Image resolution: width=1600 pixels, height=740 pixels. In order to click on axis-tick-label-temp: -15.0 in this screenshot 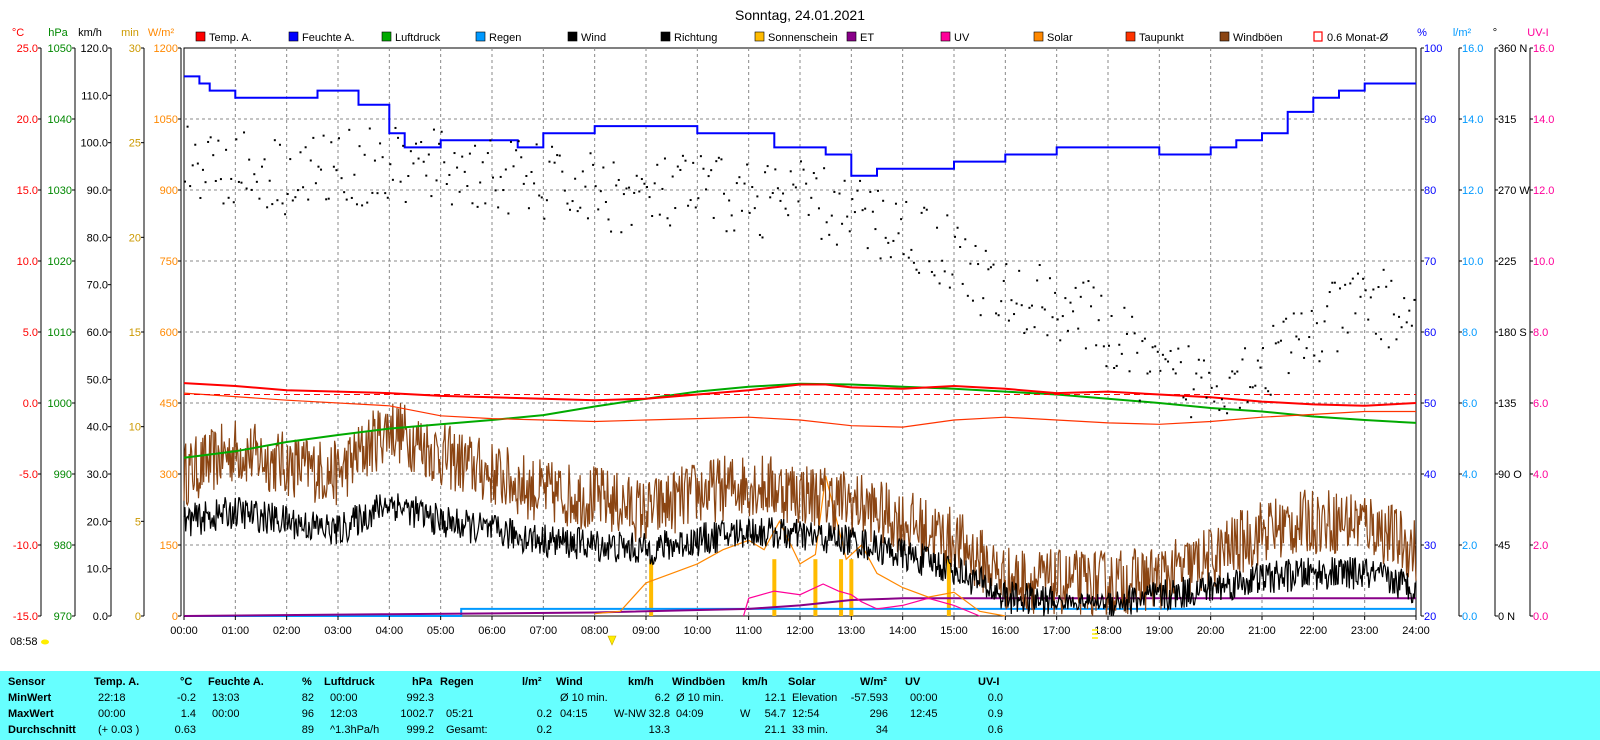, I will do `click(25, 617)`.